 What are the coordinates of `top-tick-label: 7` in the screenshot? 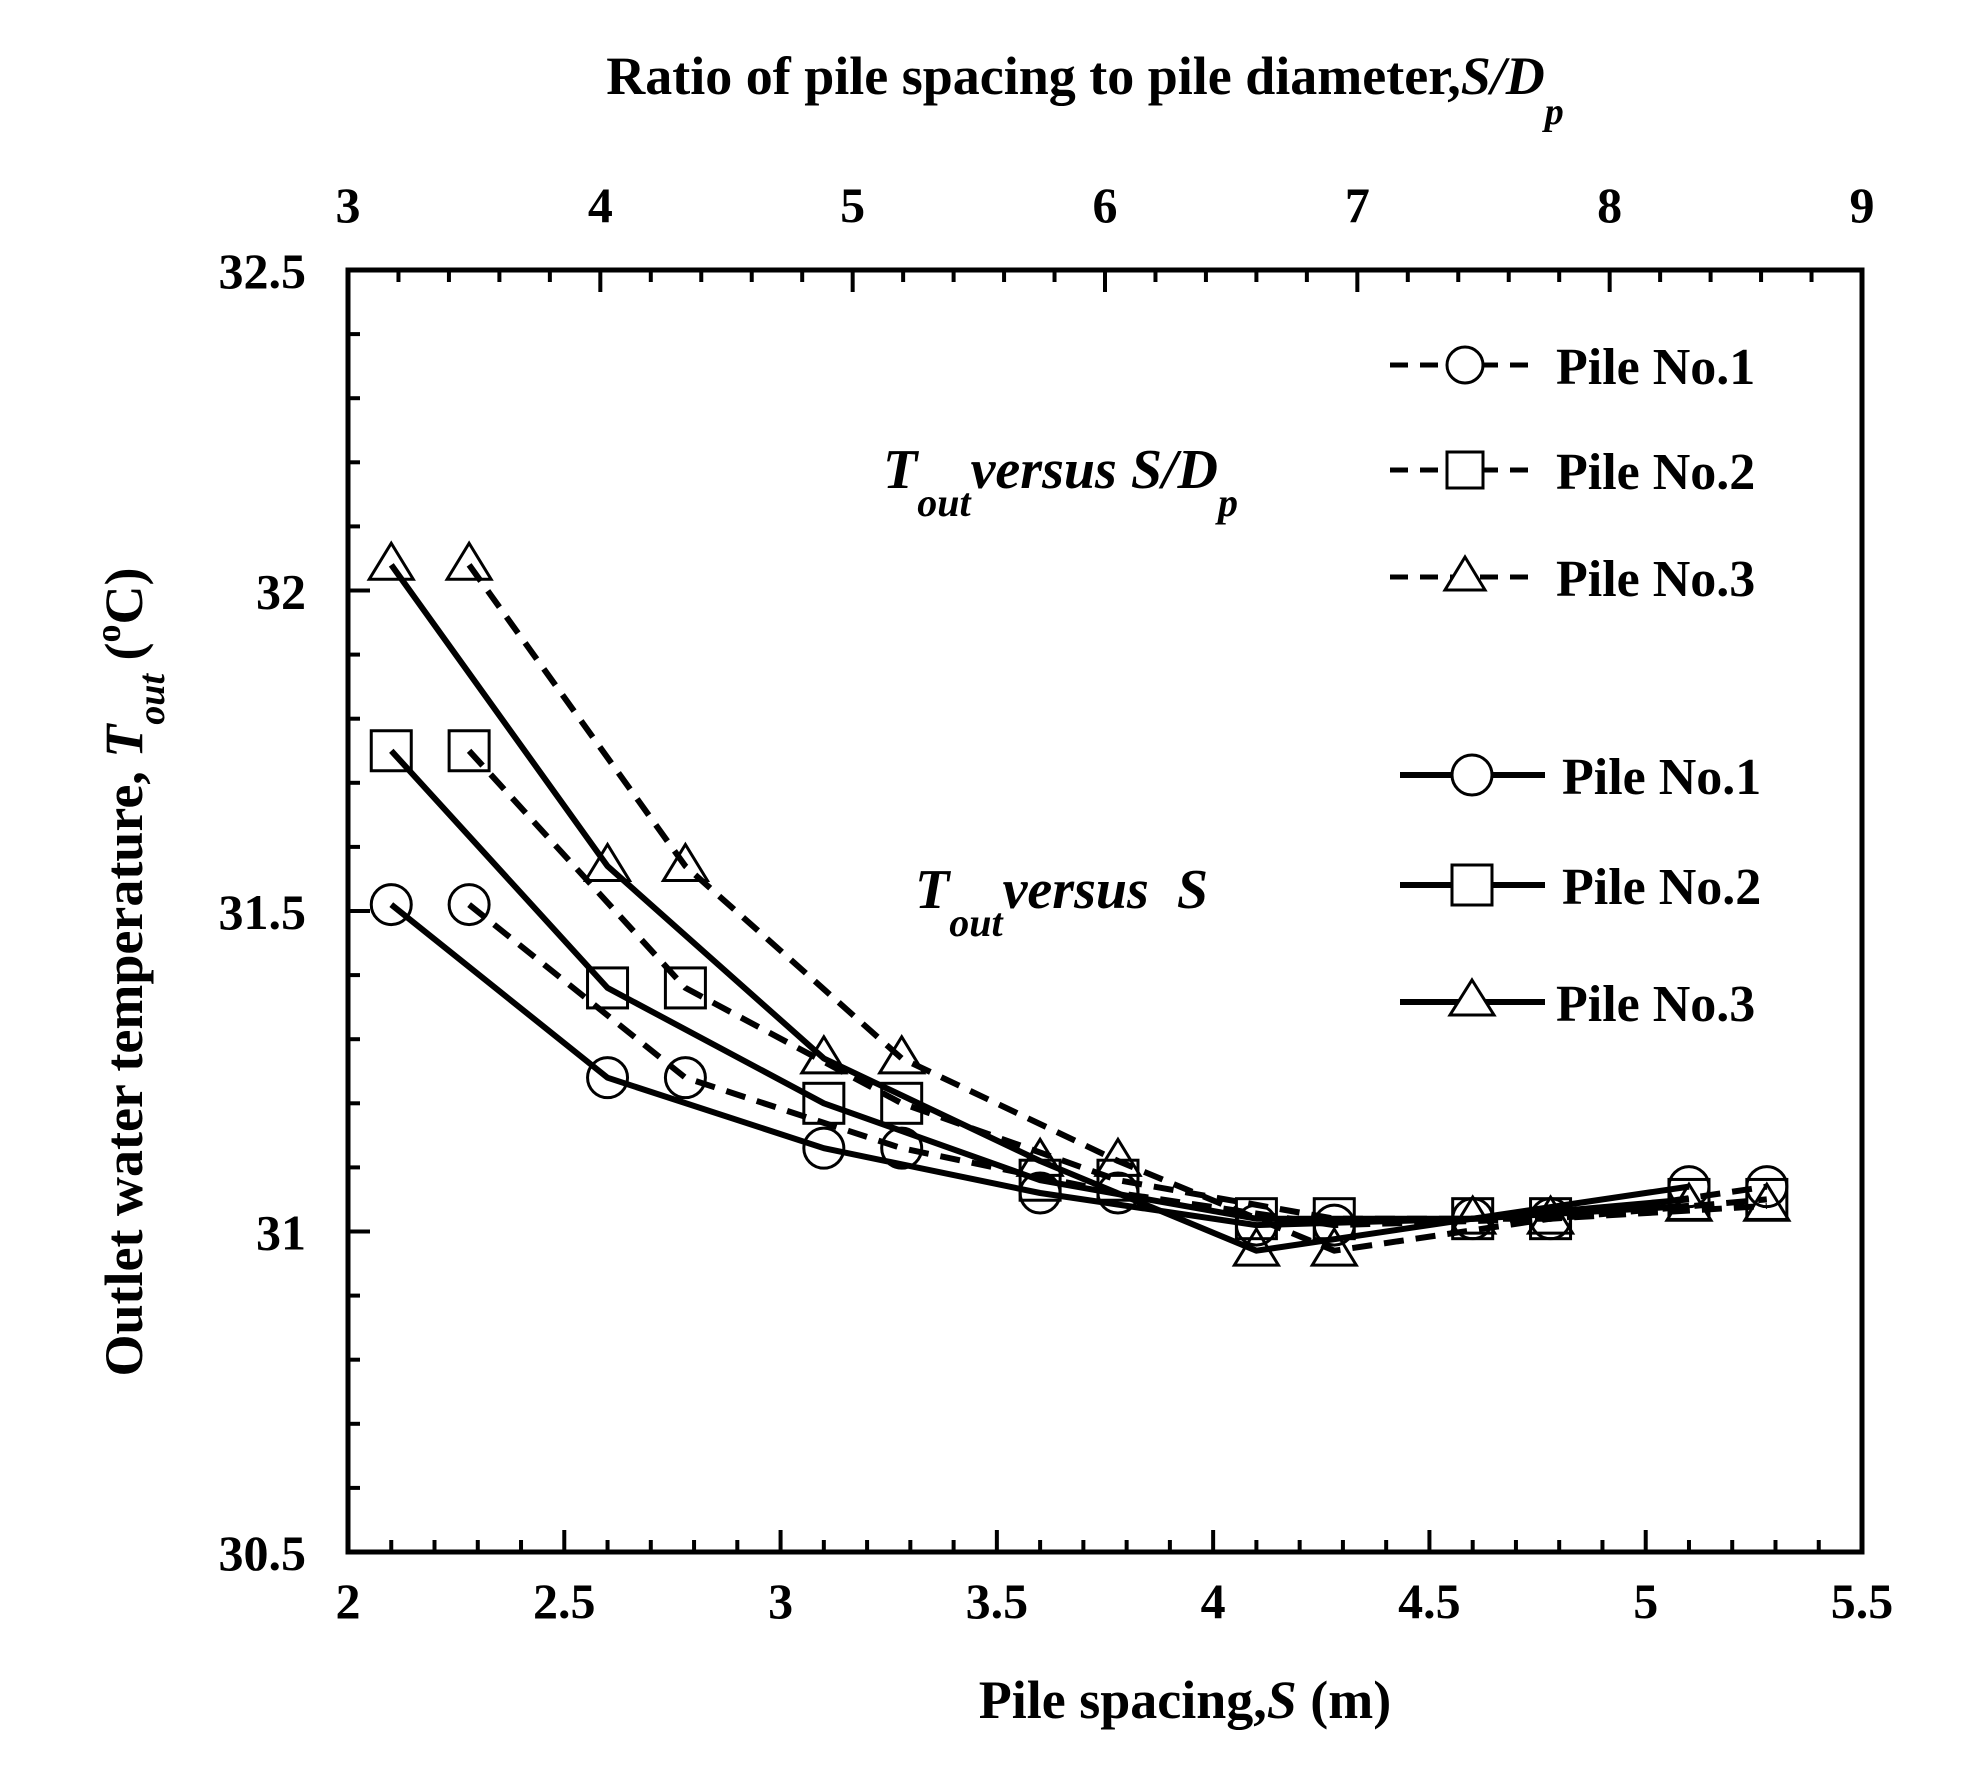 It's located at (1357, 205).